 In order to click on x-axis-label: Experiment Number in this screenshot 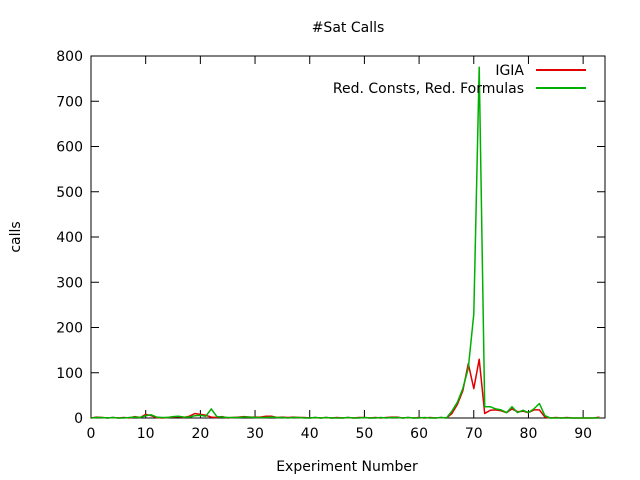, I will do `click(347, 467)`.